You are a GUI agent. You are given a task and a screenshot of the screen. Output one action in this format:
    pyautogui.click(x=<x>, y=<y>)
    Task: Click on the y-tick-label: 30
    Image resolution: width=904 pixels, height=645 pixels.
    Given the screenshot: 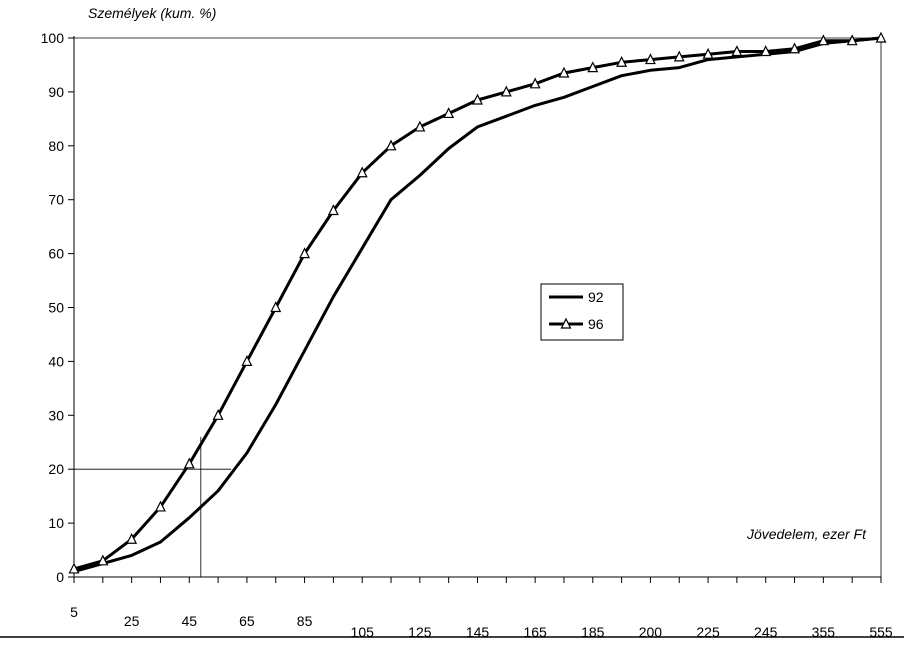 What is the action you would take?
    pyautogui.click(x=56, y=415)
    